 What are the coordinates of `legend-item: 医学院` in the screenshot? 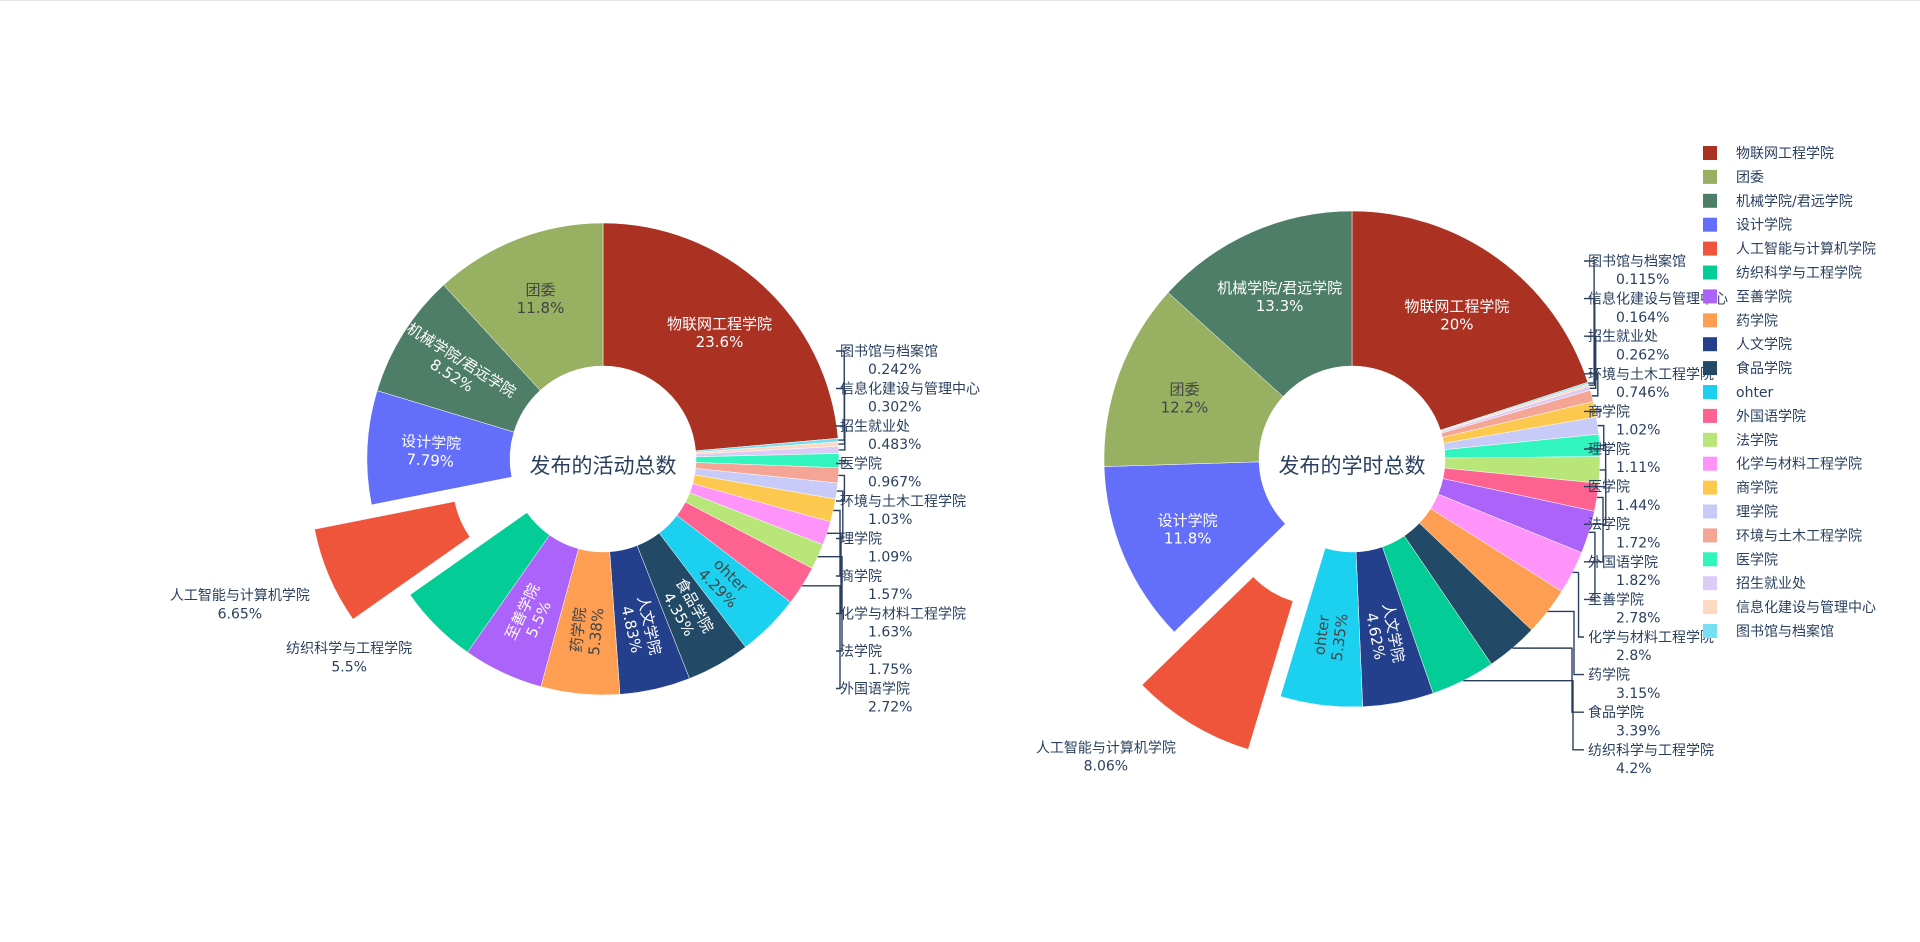 It's located at (1740, 560).